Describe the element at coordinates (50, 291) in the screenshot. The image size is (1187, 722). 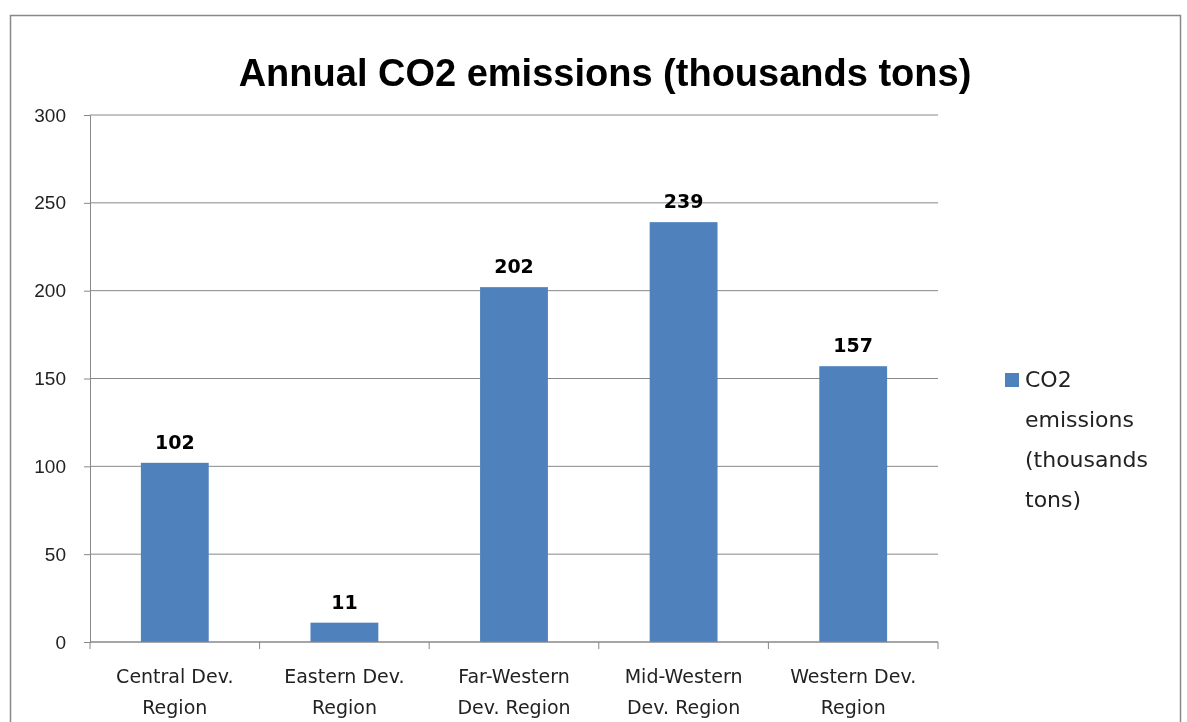
I see `y-tick-label: 200` at that location.